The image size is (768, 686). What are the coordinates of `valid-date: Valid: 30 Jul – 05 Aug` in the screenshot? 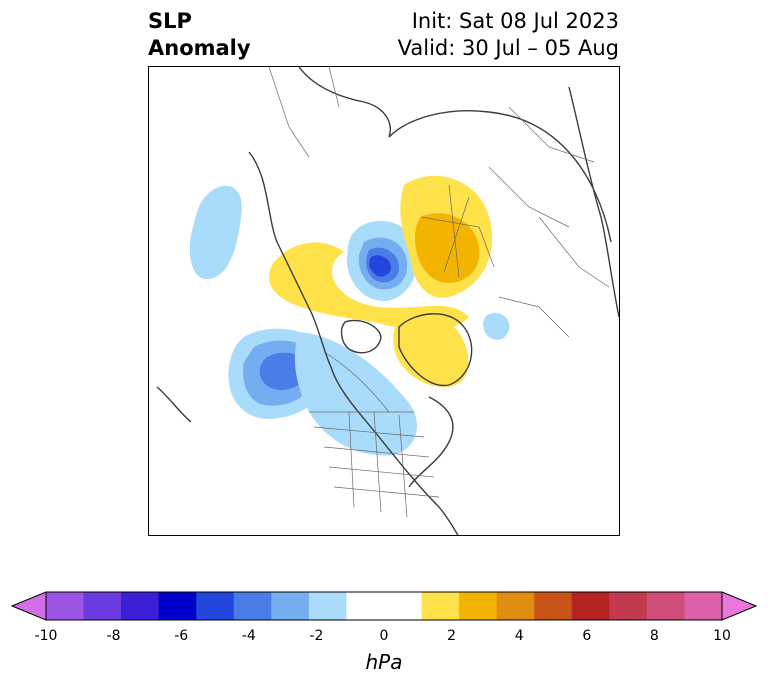 It's located at (508, 48).